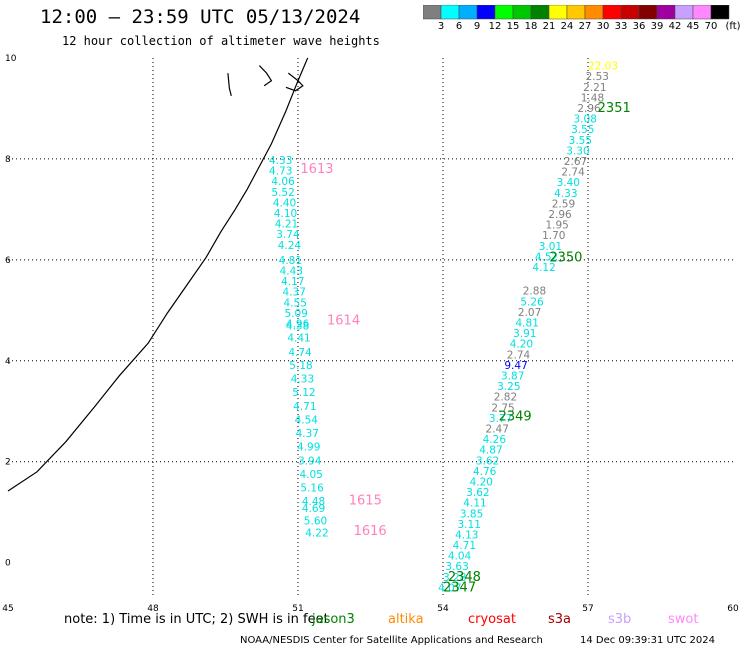  Describe the element at coordinates (449, 588) in the screenshot. I see `wave-height-label: 4.07` at that location.